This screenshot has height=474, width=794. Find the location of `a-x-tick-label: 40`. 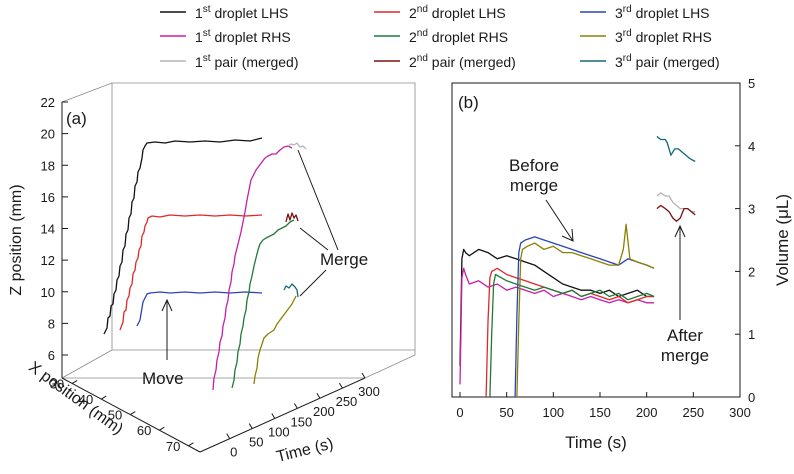

a-x-tick-label: 40 is located at coordinates (86, 399).